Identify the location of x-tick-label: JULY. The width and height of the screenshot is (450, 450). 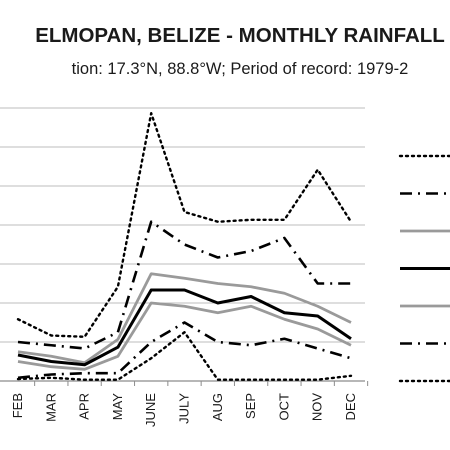
(184, 408).